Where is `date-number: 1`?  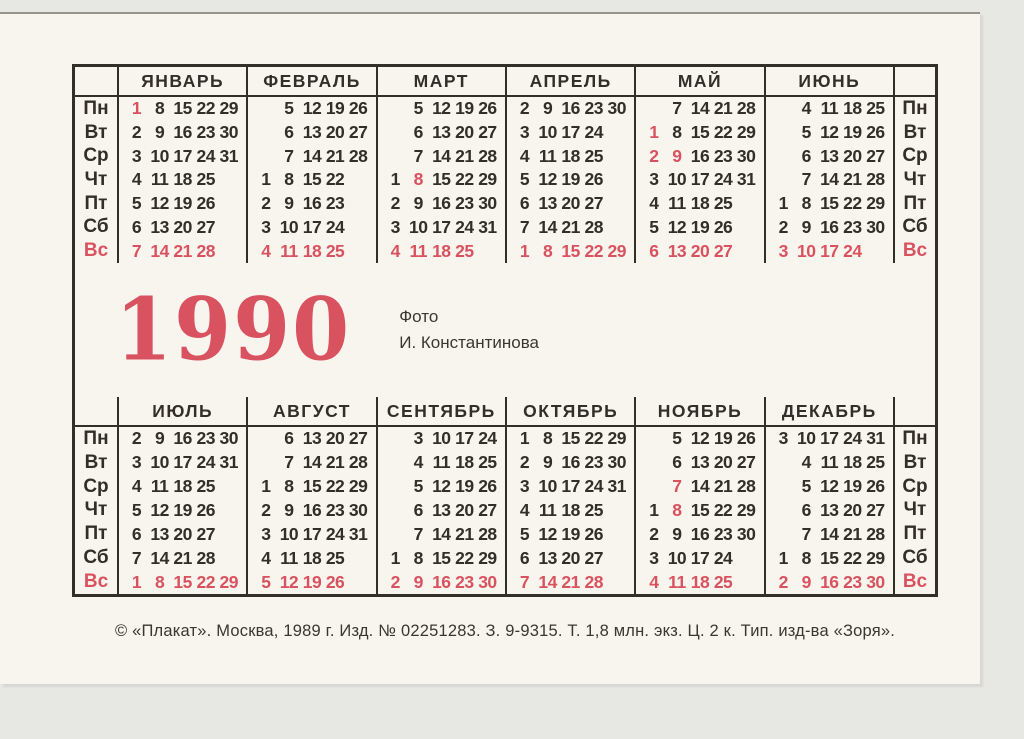
date-number: 1 is located at coordinates (524, 438).